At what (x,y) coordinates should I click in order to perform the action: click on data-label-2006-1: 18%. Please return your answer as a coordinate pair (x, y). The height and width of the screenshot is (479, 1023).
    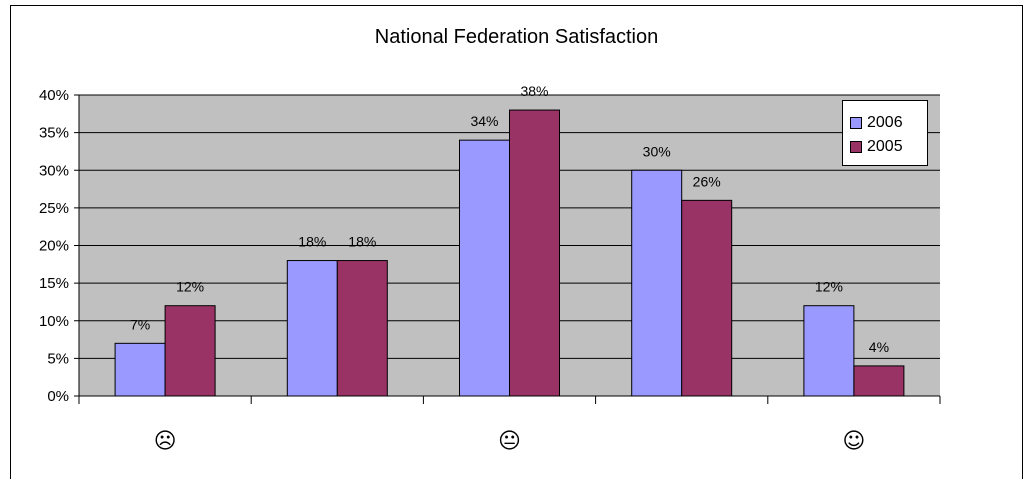
    Looking at the image, I should click on (312, 242).